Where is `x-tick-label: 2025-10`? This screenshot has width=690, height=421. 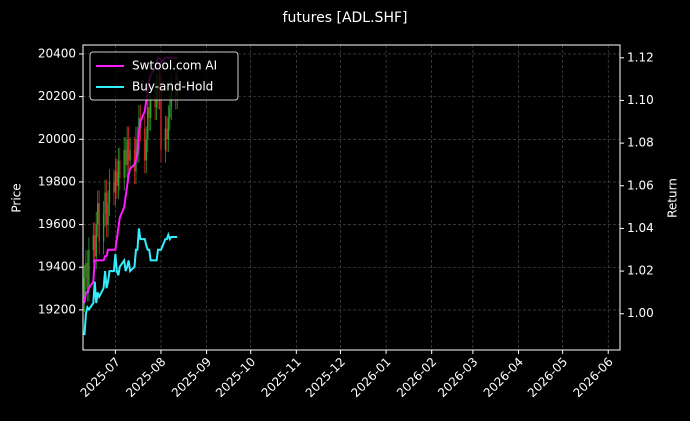 x-tick-label: 2025-10 is located at coordinates (235, 377).